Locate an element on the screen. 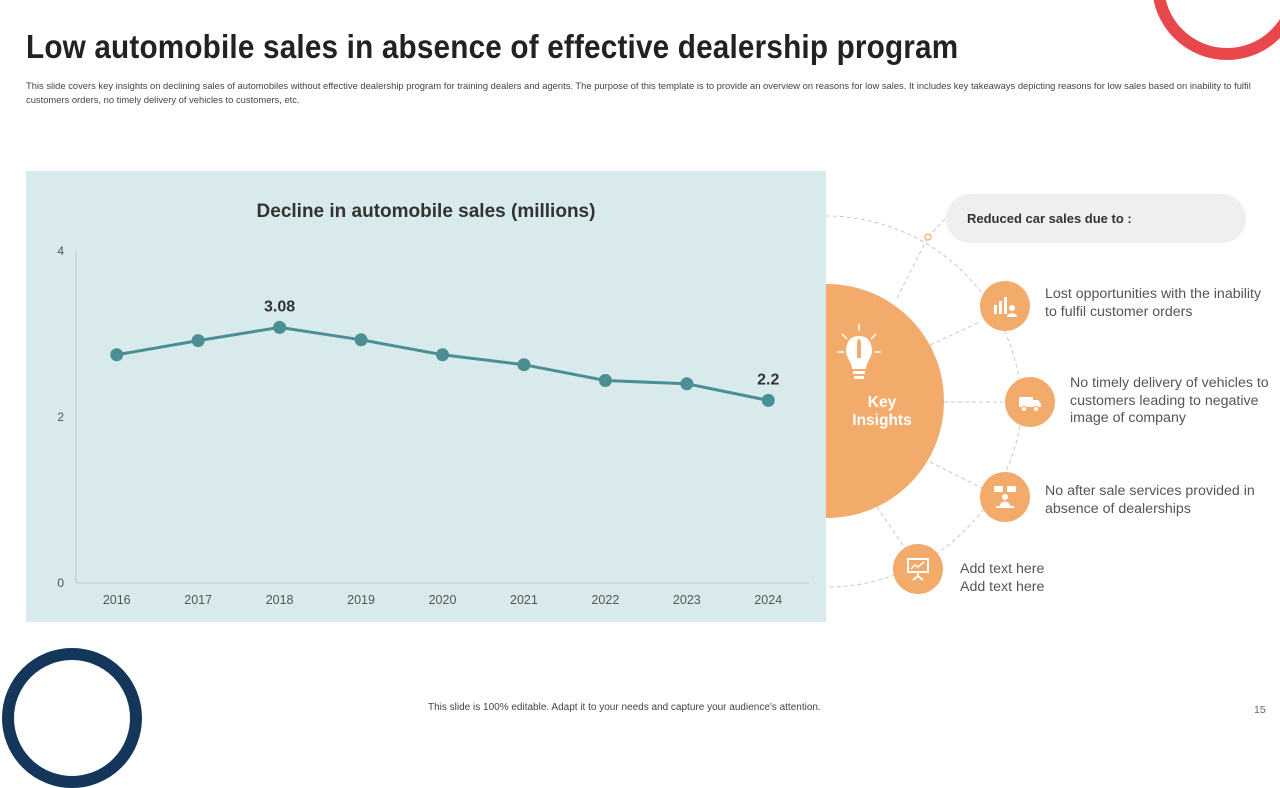  x-tick-label: 2017 is located at coordinates (198, 600).